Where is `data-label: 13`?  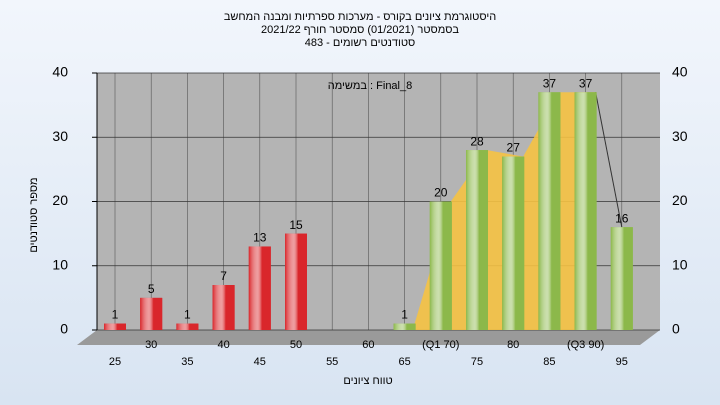 data-label: 13 is located at coordinates (260, 238).